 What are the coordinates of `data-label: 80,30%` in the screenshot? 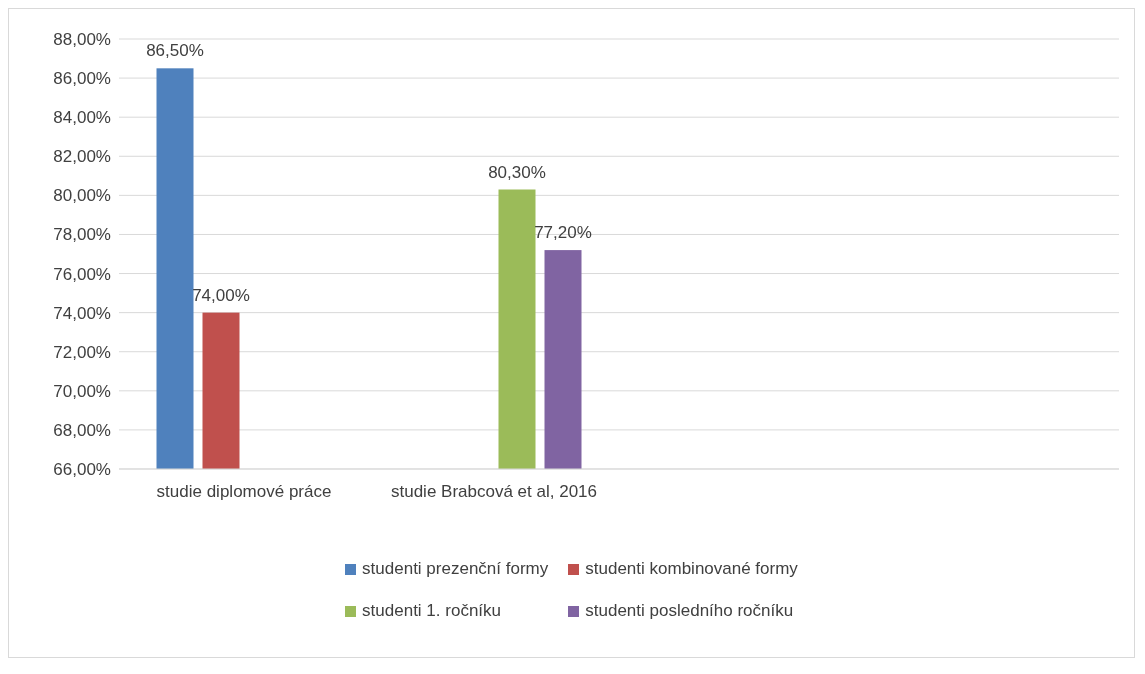 It's located at (517, 172).